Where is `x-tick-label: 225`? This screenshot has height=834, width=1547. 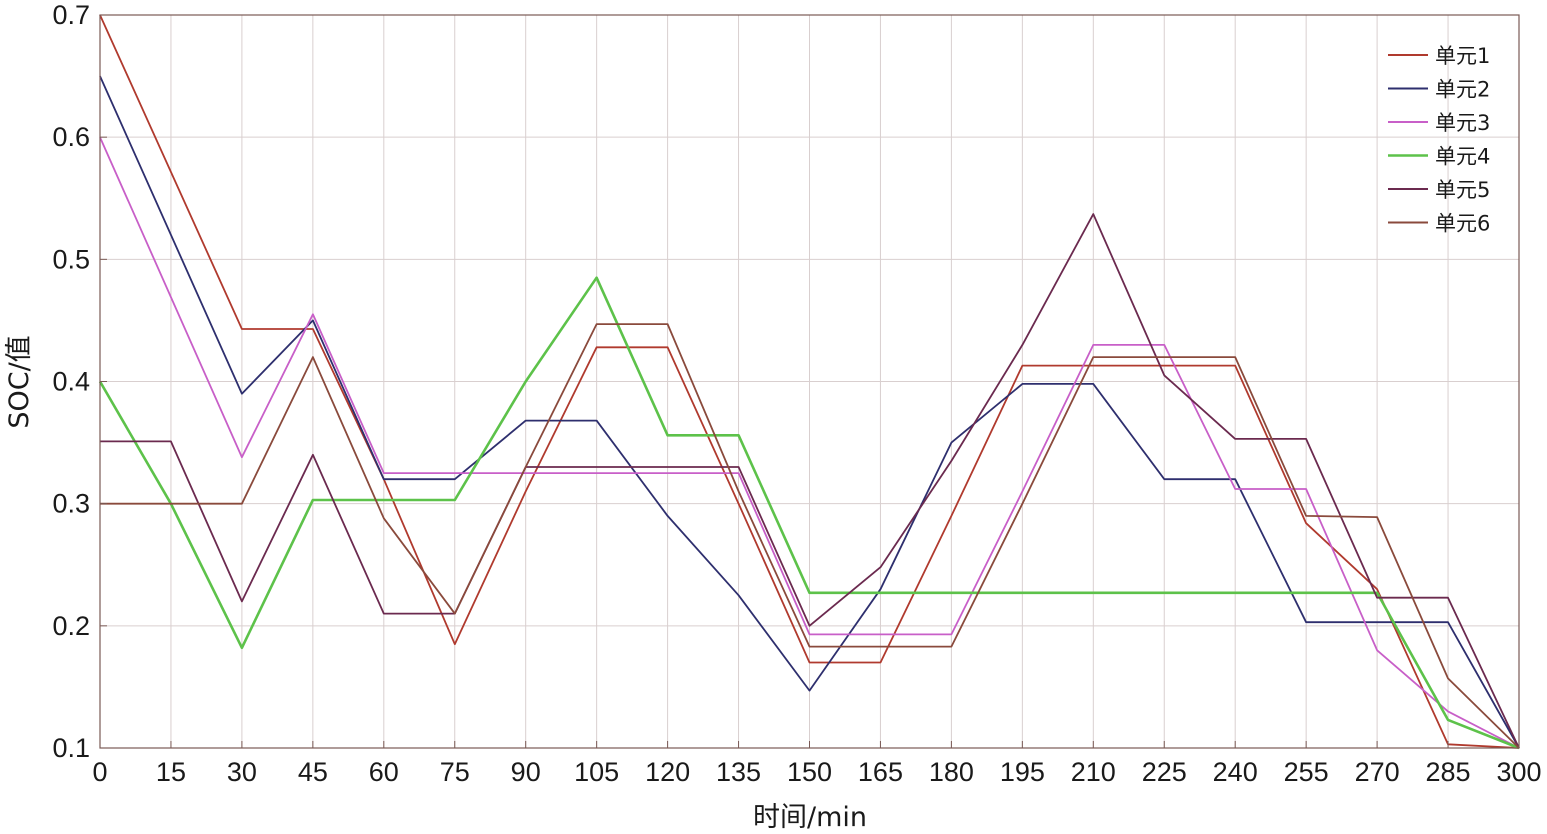
x-tick-label: 225 is located at coordinates (1164, 772).